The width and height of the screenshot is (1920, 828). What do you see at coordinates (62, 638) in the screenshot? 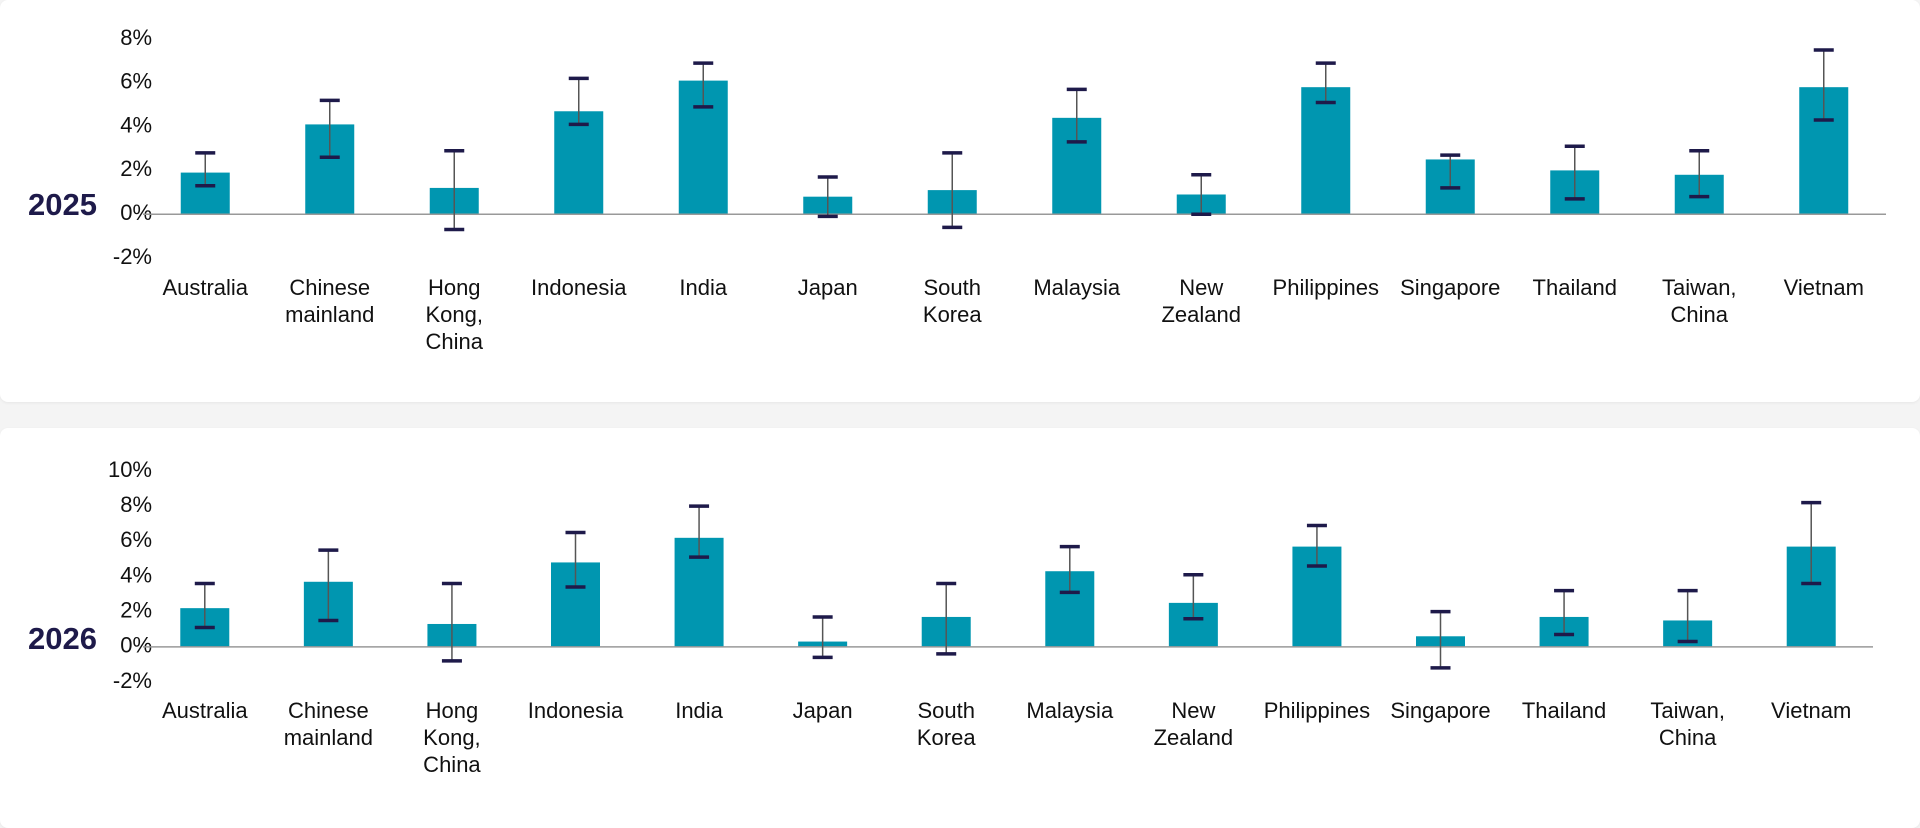
I see `chart-title: 2026` at bounding box center [62, 638].